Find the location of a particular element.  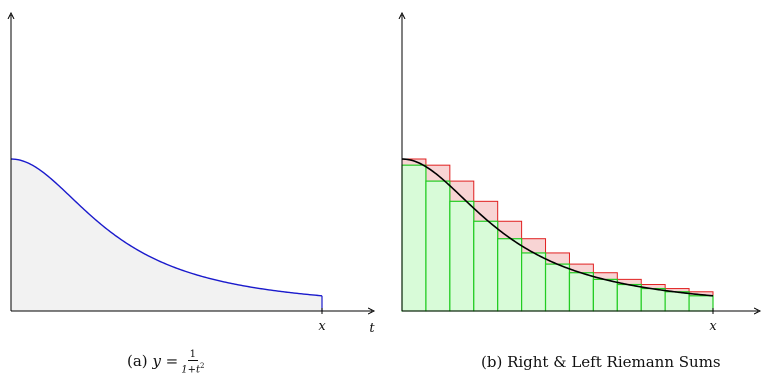

caption-a: (a) y = 1 1+t2 is located at coordinates (165, 362).